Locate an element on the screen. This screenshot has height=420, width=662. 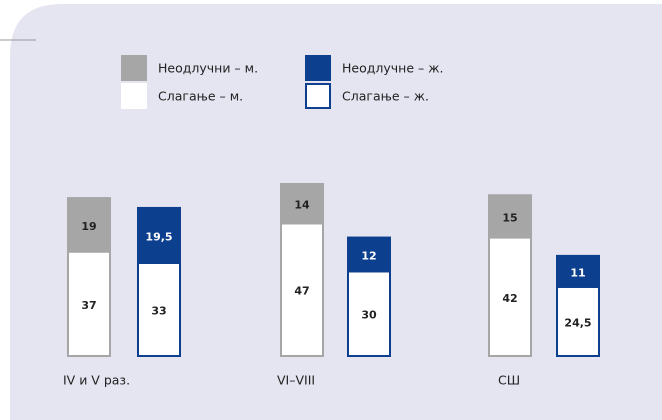
data-label: 15 is located at coordinates (509, 217).